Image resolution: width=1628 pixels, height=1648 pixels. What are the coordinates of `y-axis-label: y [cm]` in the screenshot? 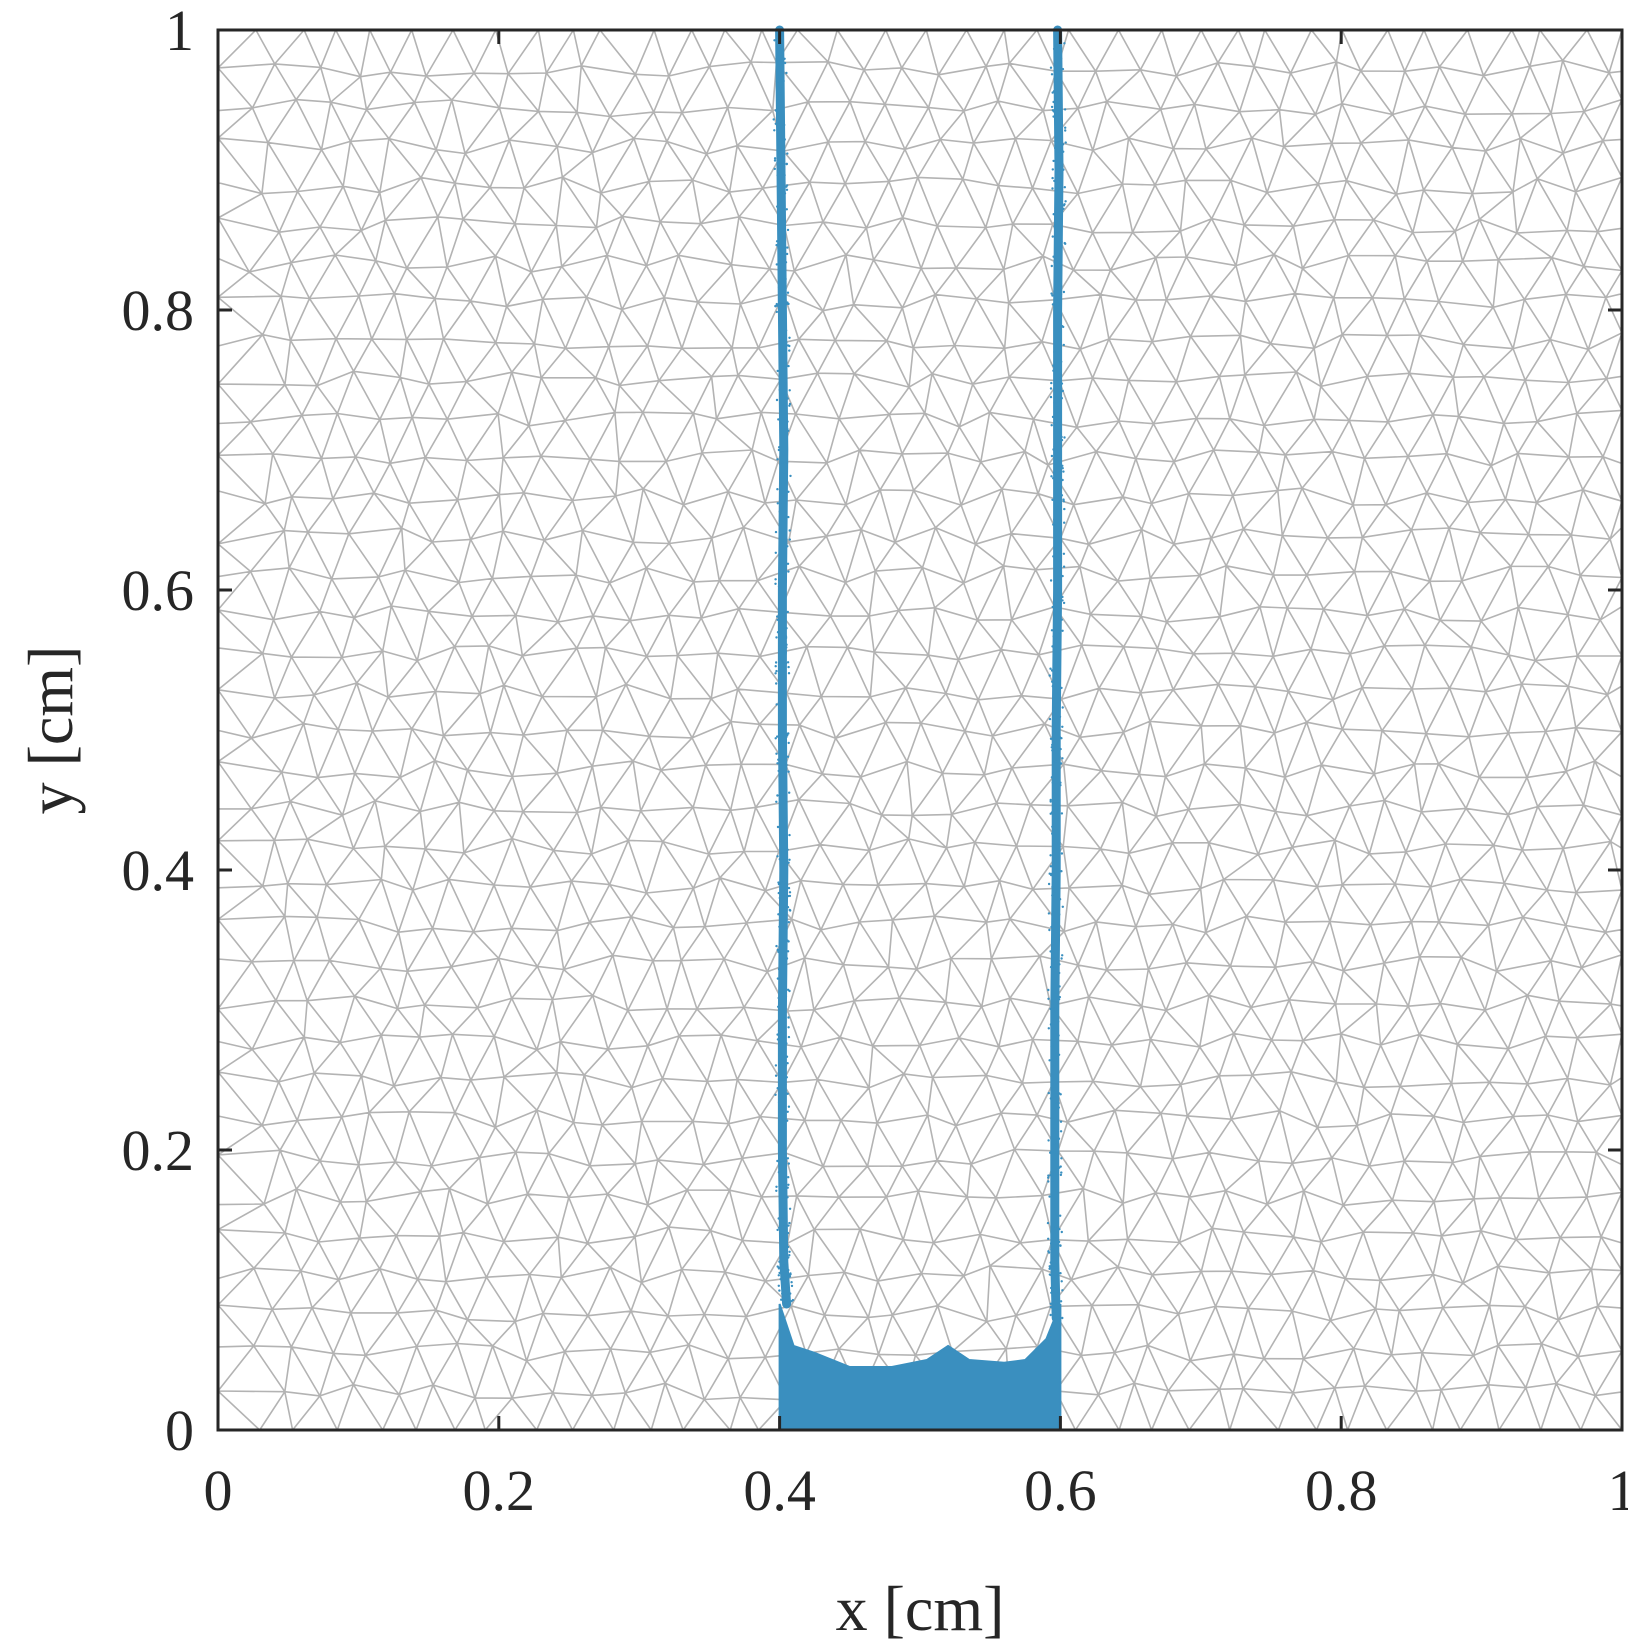 It's located at (50, 730).